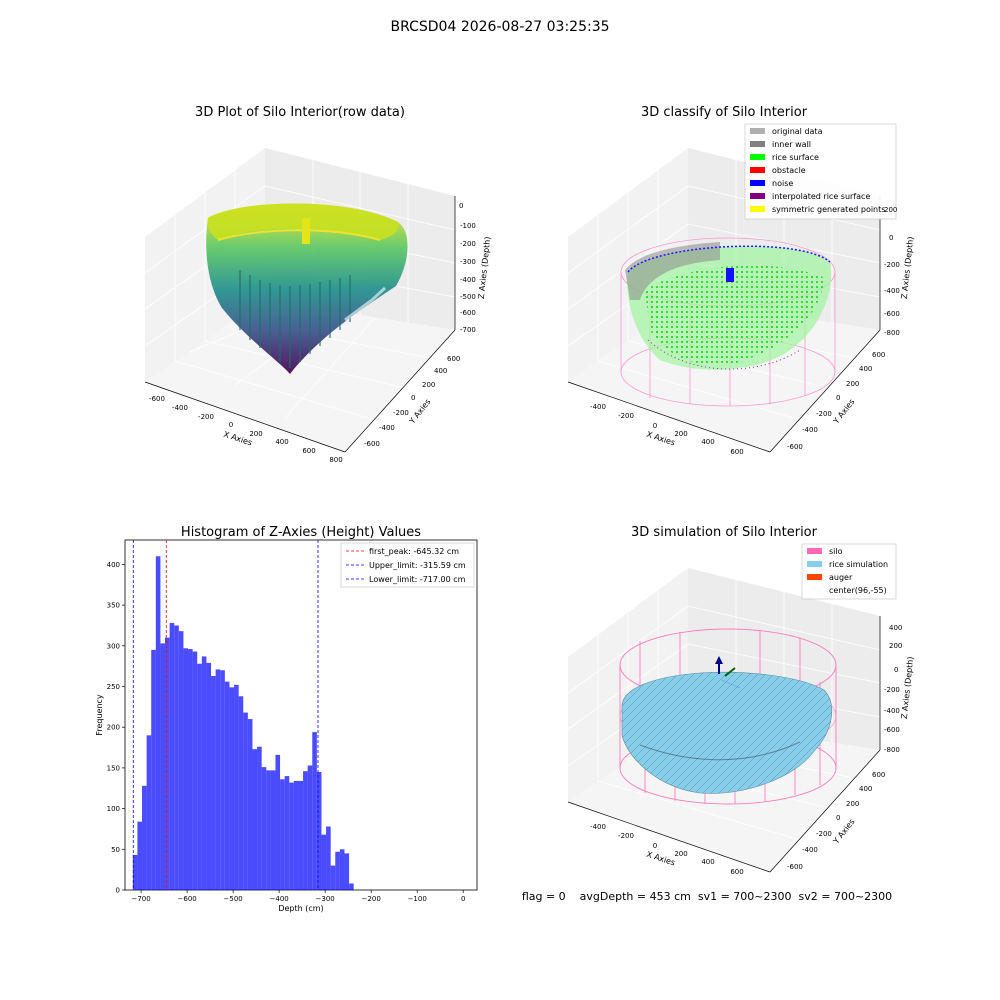 This screenshot has width=1000, height=1000. I want to click on panel4-x-tick: -400, so click(598, 827).